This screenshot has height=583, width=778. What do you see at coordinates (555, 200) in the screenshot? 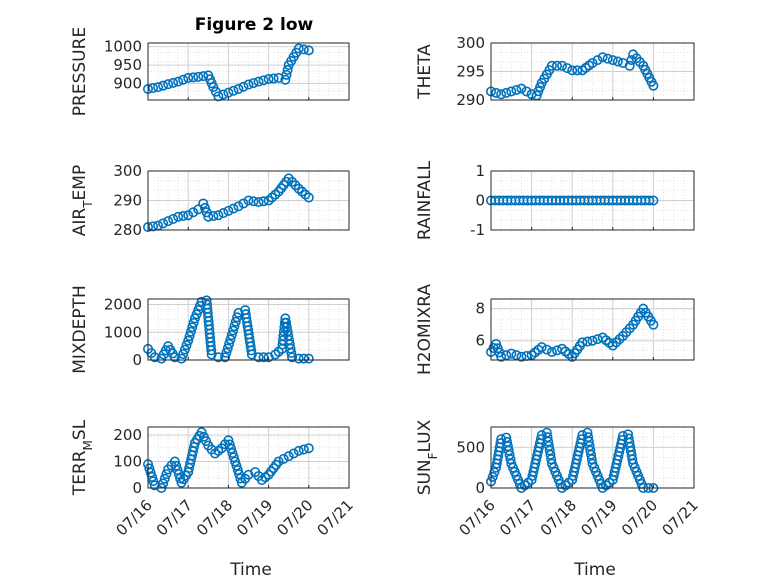
I see `panel-rainfall: -1 0 1 RAINFALL` at bounding box center [555, 200].